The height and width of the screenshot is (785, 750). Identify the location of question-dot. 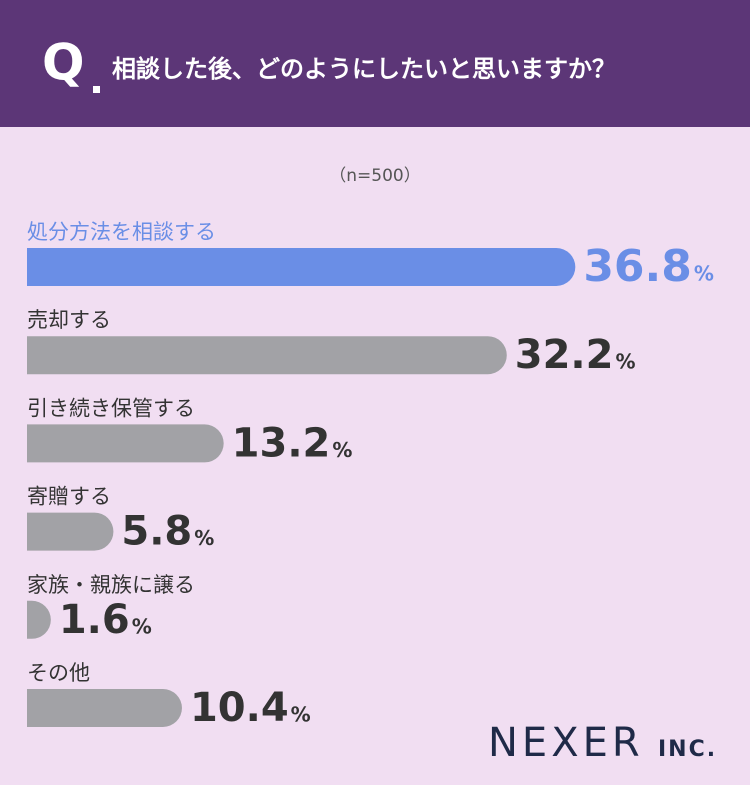
(96, 89).